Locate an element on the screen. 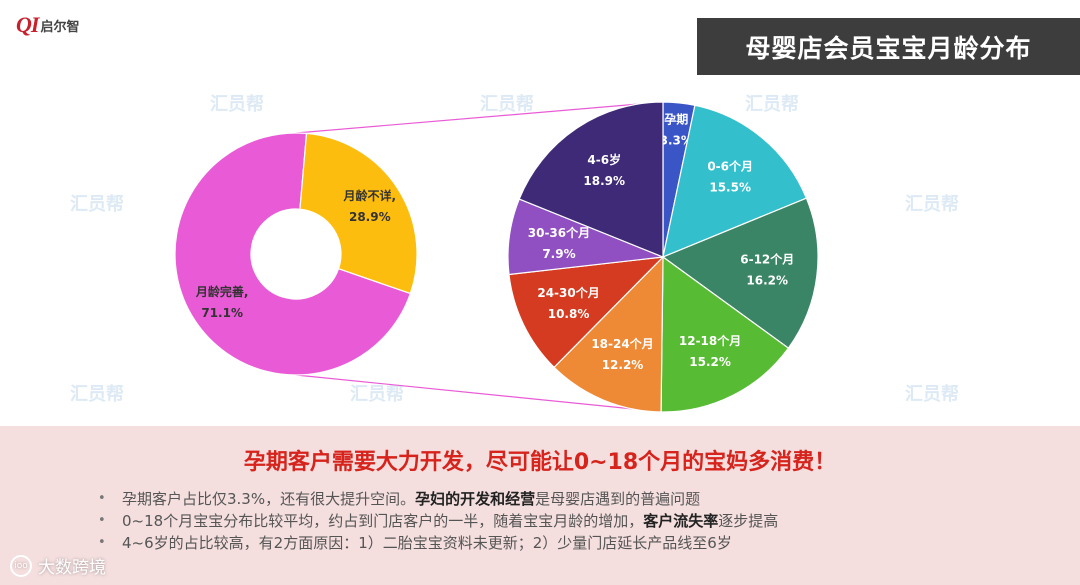 This screenshot has height=585, width=1080. page-title: 母婴店会员宝宝月龄分布 is located at coordinates (888, 46).